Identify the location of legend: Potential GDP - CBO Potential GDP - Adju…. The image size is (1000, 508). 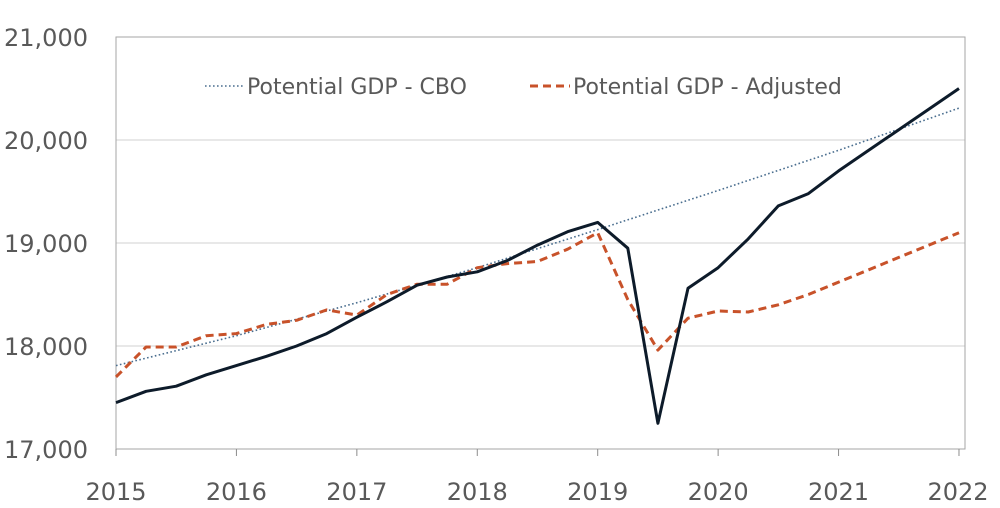
(523, 87).